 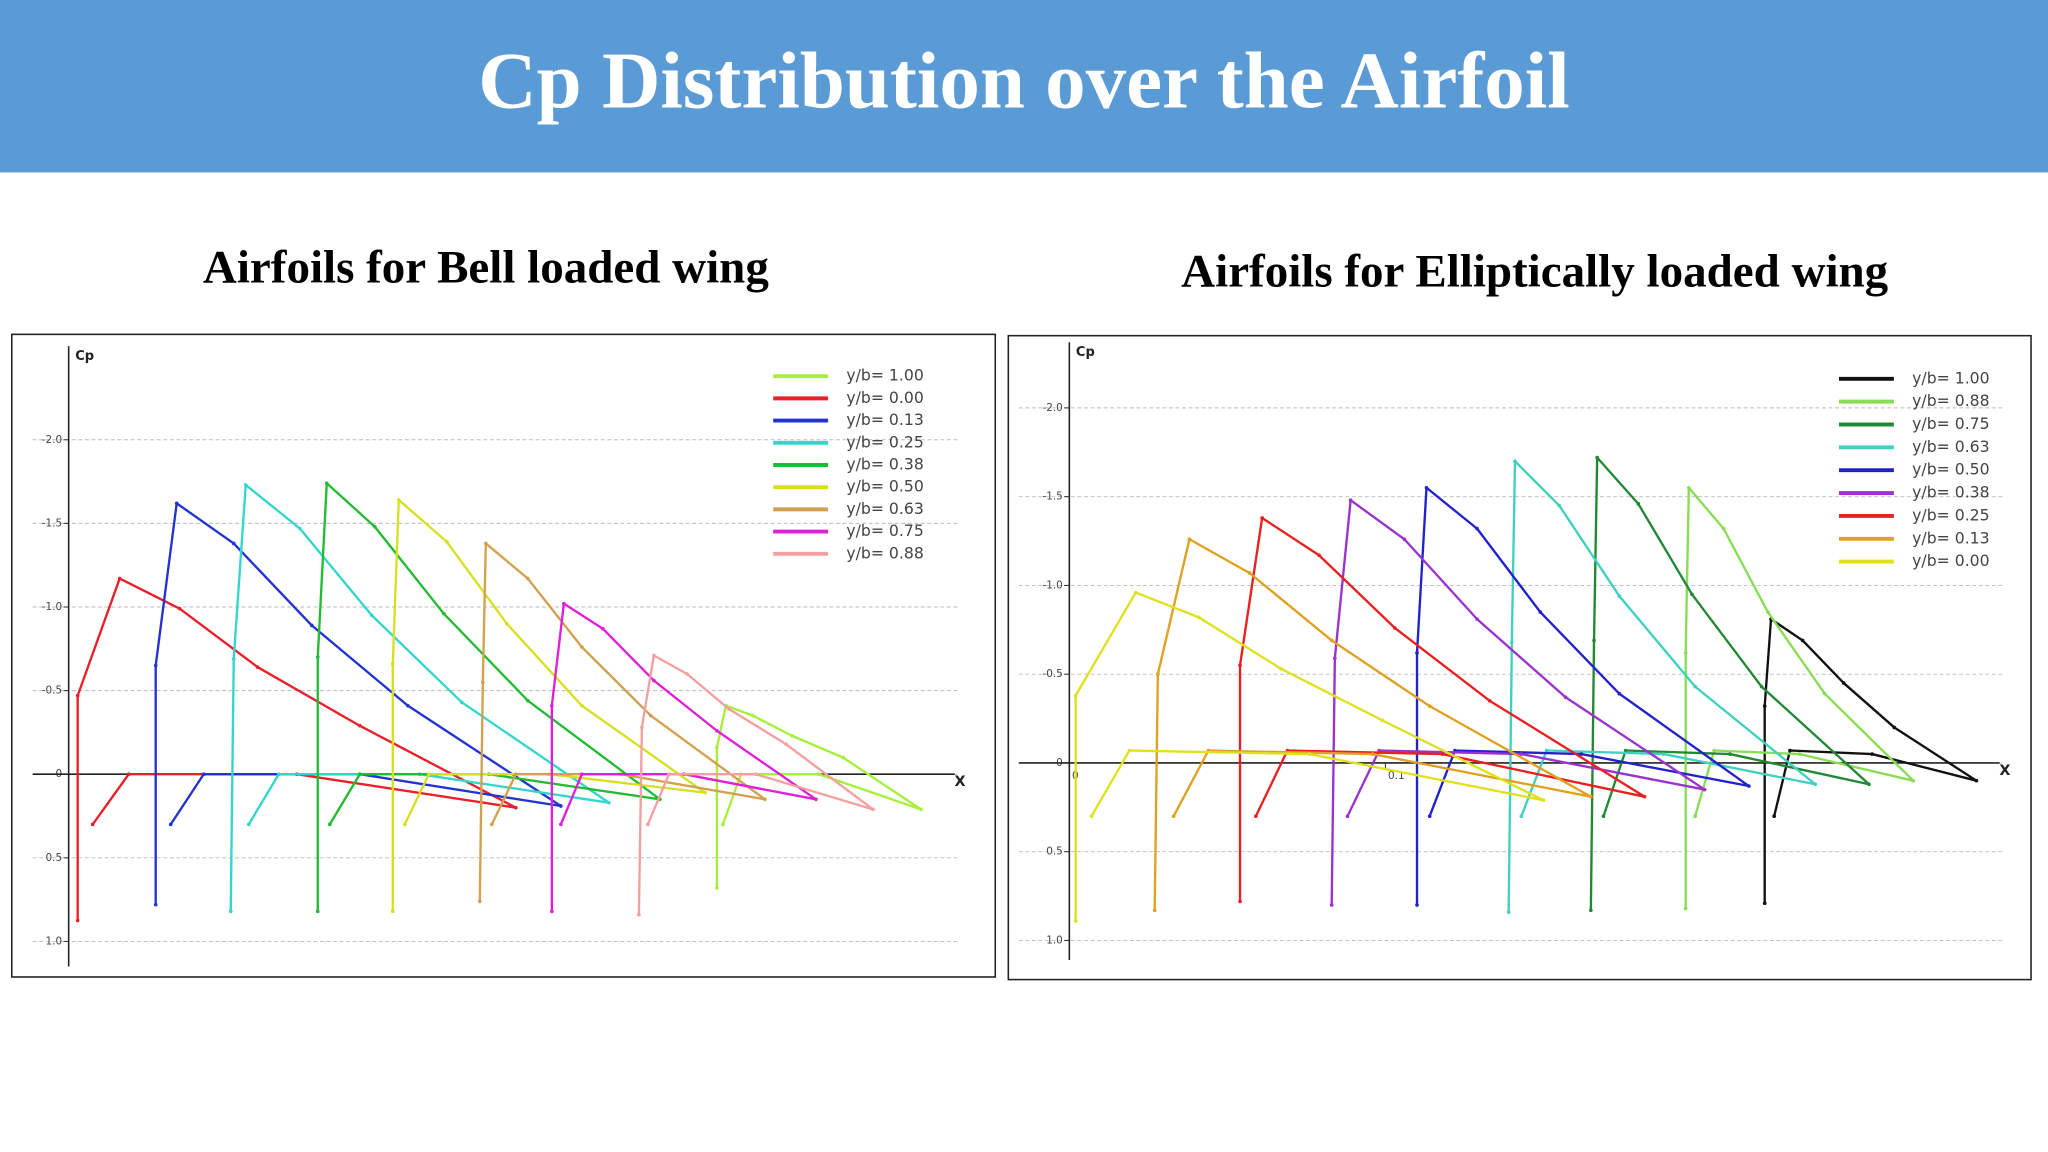 I want to click on legend-label: y/b= 0.13, so click(x=884, y=419).